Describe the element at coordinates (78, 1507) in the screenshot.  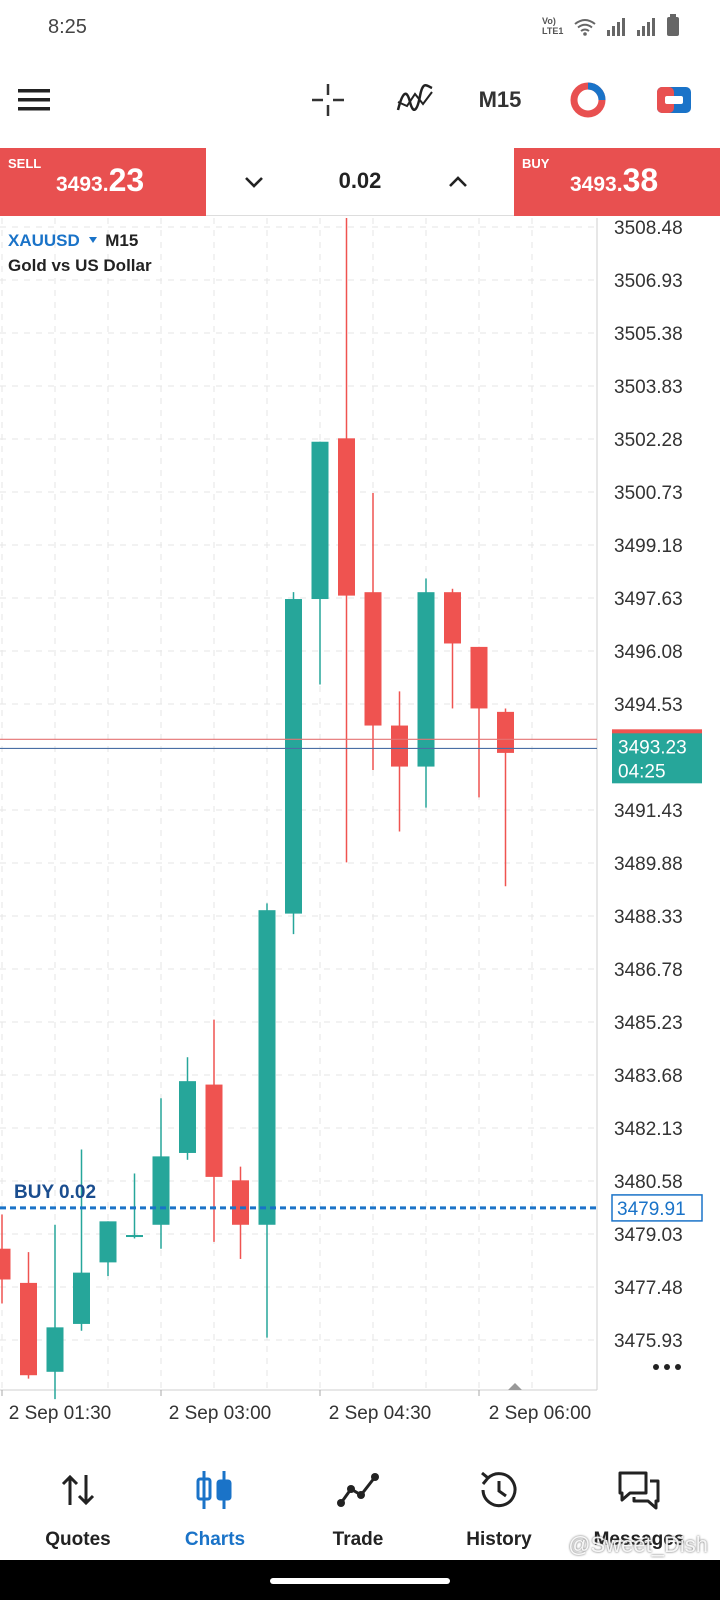
I see `nav-quotes: Quotes` at that location.